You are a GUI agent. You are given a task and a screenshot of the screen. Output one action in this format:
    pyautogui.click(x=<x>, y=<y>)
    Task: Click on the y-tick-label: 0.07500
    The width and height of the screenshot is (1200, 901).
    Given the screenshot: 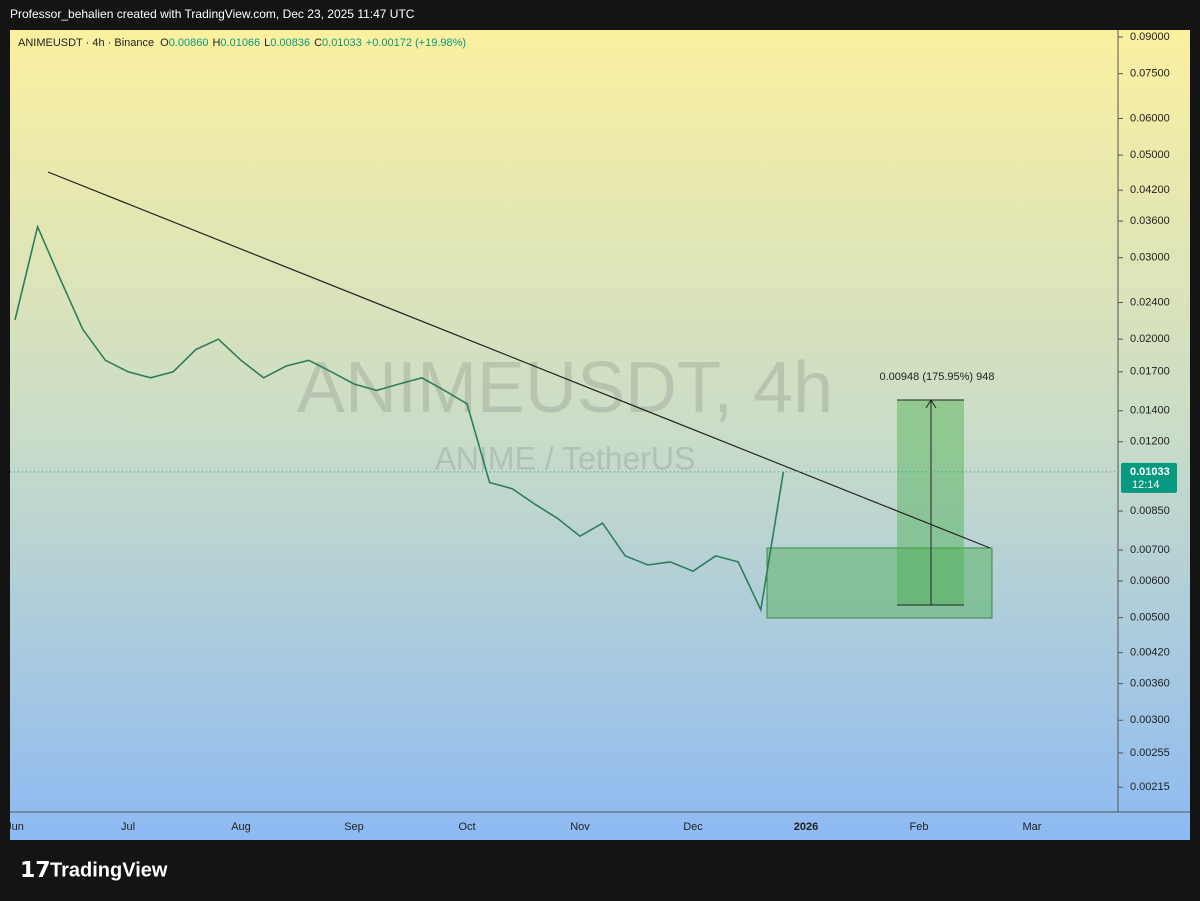 What is the action you would take?
    pyautogui.click(x=1150, y=74)
    